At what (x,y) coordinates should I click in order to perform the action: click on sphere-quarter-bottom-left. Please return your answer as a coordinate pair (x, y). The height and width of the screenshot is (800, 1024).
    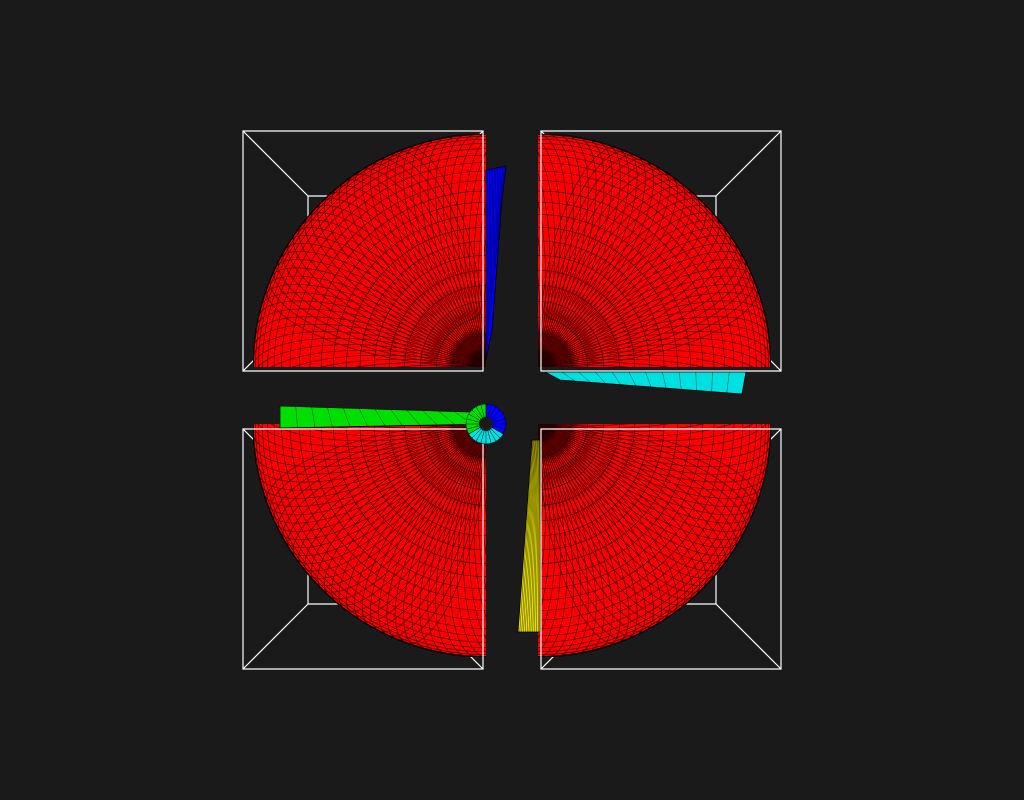
    Looking at the image, I should click on (369, 540).